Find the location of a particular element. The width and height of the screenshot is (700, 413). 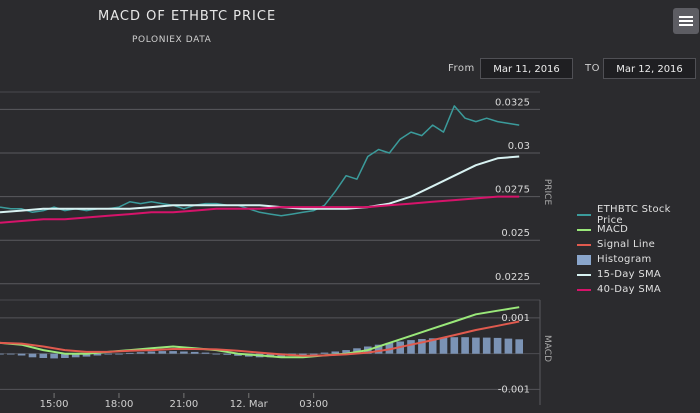

legend-swatch-sma40 is located at coordinates (584, 289).